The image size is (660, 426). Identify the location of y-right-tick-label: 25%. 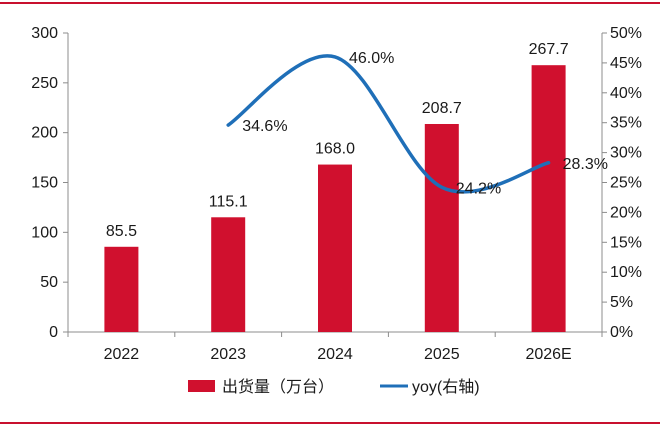
(626, 183).